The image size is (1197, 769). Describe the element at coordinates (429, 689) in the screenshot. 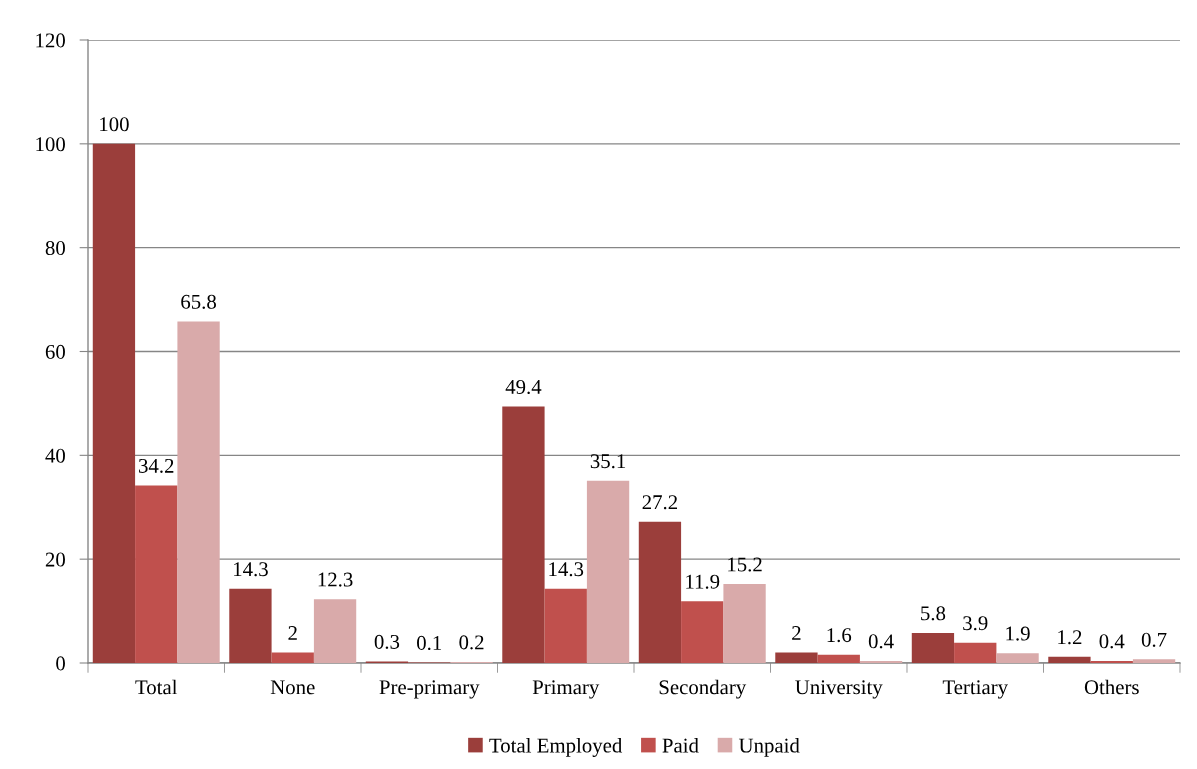

I see `x-tick-label: Pre-primary` at that location.